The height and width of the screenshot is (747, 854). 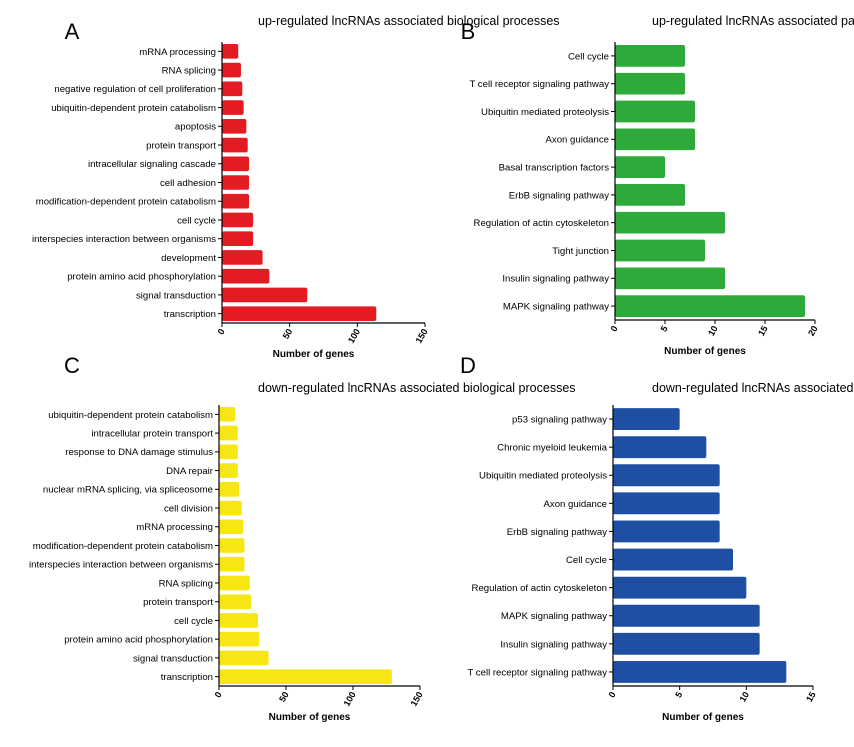 I want to click on panel-a-letter: A, so click(x=72, y=31).